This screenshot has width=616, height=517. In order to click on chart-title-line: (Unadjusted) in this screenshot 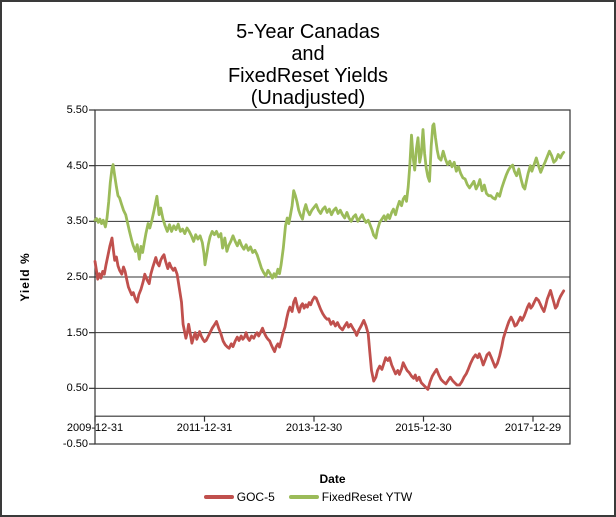, I will do `click(308, 98)`.